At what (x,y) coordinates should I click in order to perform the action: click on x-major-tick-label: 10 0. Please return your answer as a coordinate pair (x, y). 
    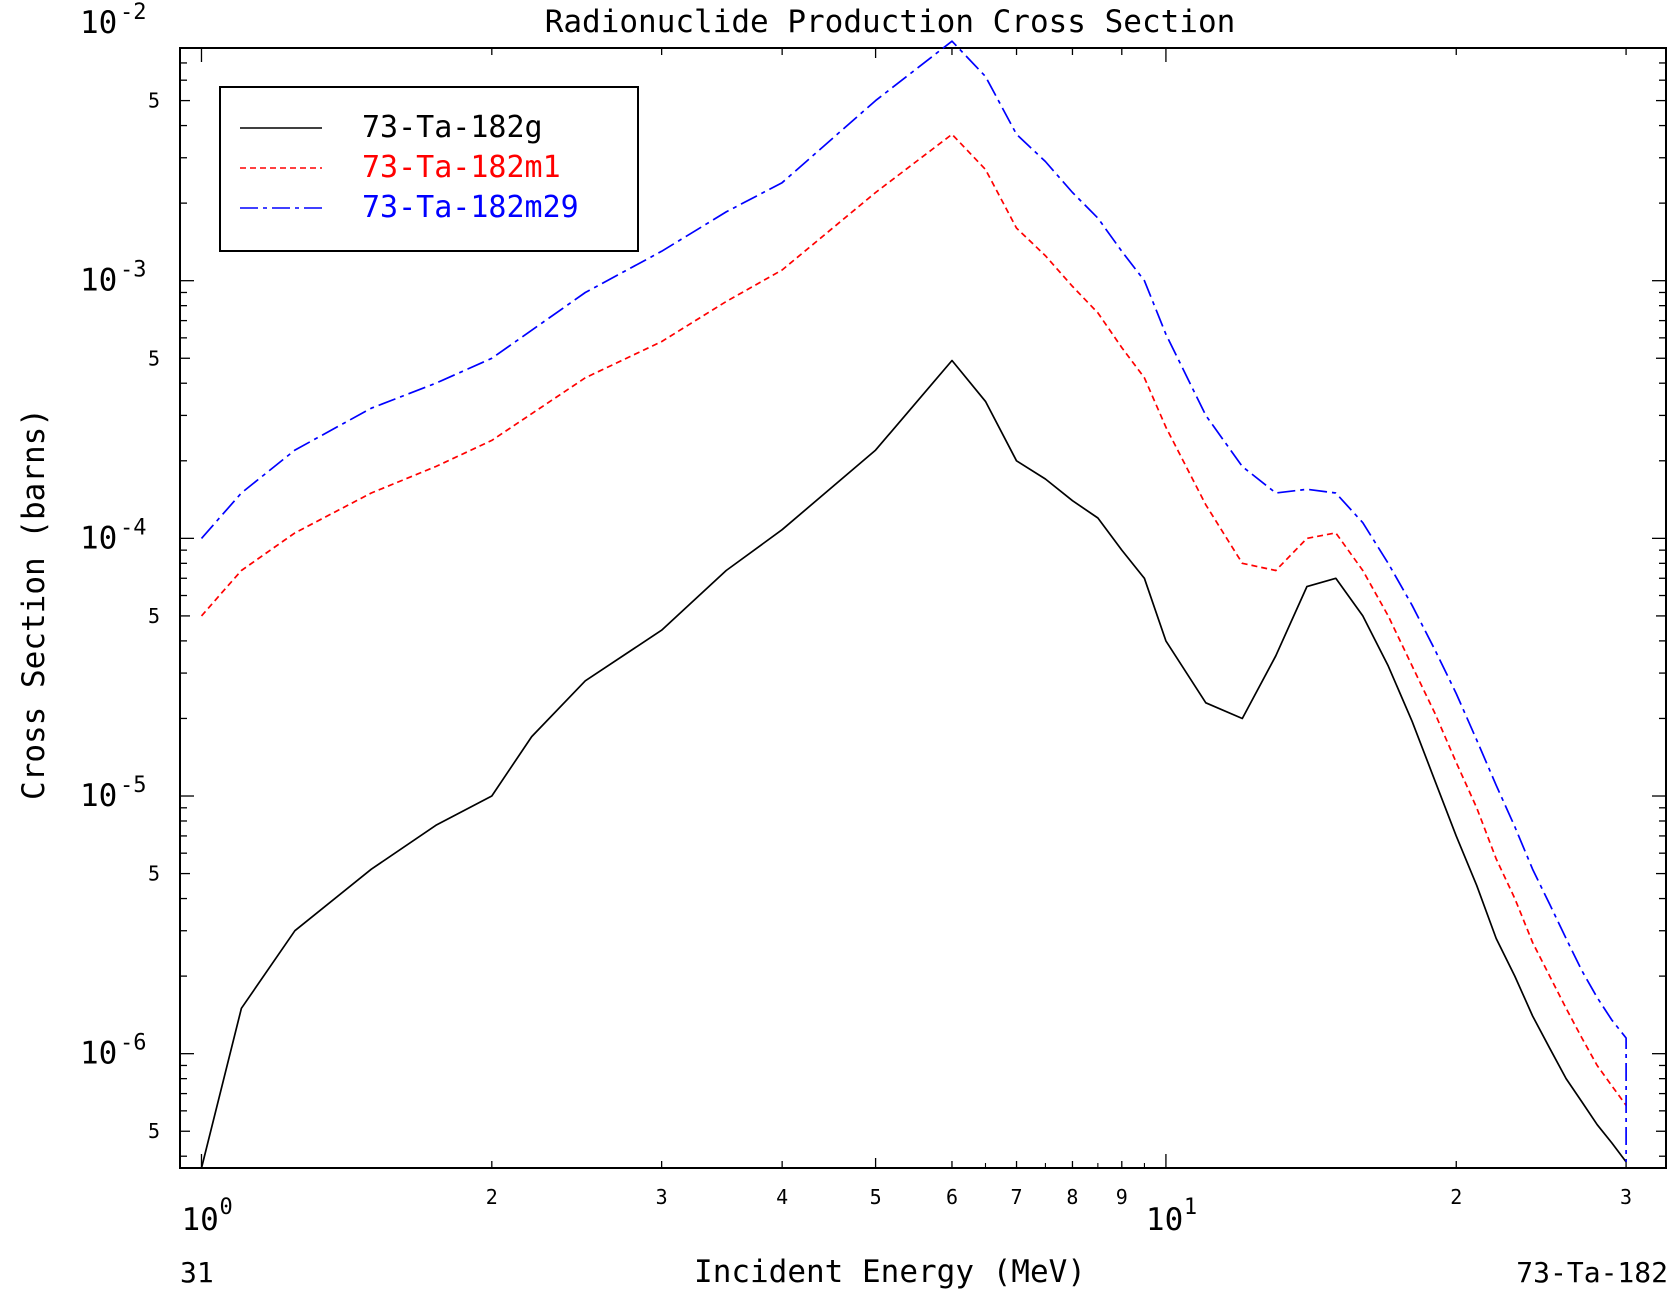
    Looking at the image, I should click on (206, 1216).